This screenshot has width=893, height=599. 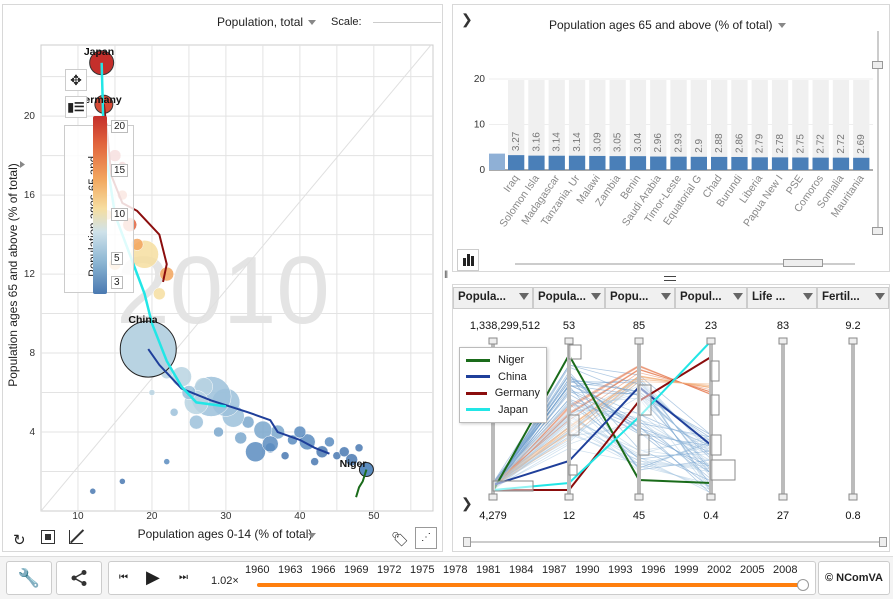 I want to click on legend-toggle-icon: ▮☰, so click(x=76, y=107).